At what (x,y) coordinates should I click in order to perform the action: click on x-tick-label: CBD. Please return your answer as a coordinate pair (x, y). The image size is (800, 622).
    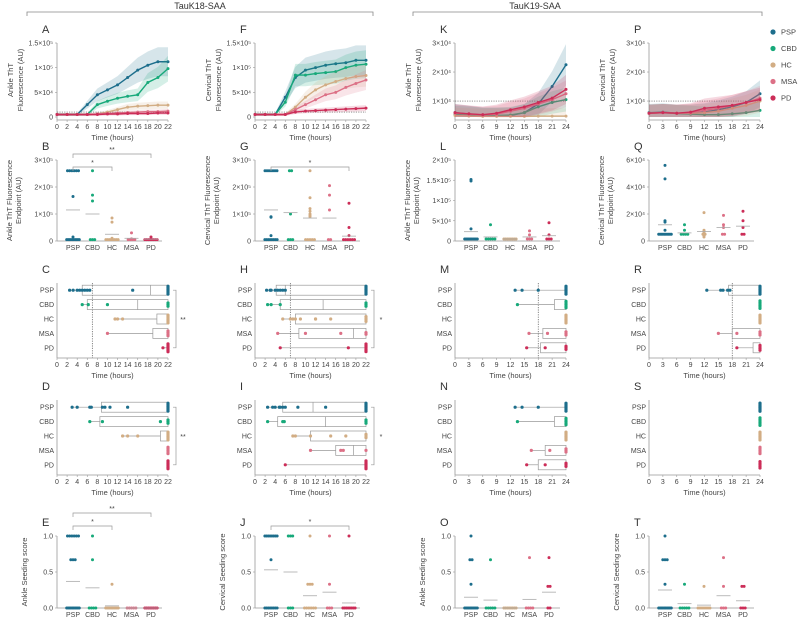
    Looking at the image, I should click on (490, 248).